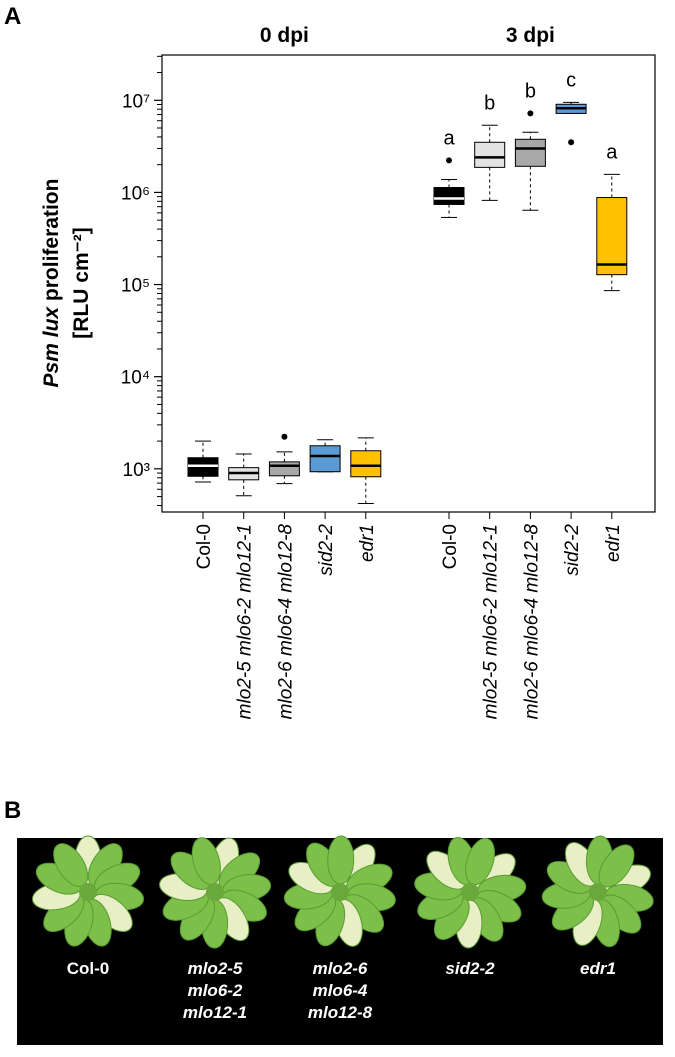 Image resolution: width=675 pixels, height=1057 pixels. Describe the element at coordinates (571, 80) in the screenshot. I see `significance-letter: c` at that location.